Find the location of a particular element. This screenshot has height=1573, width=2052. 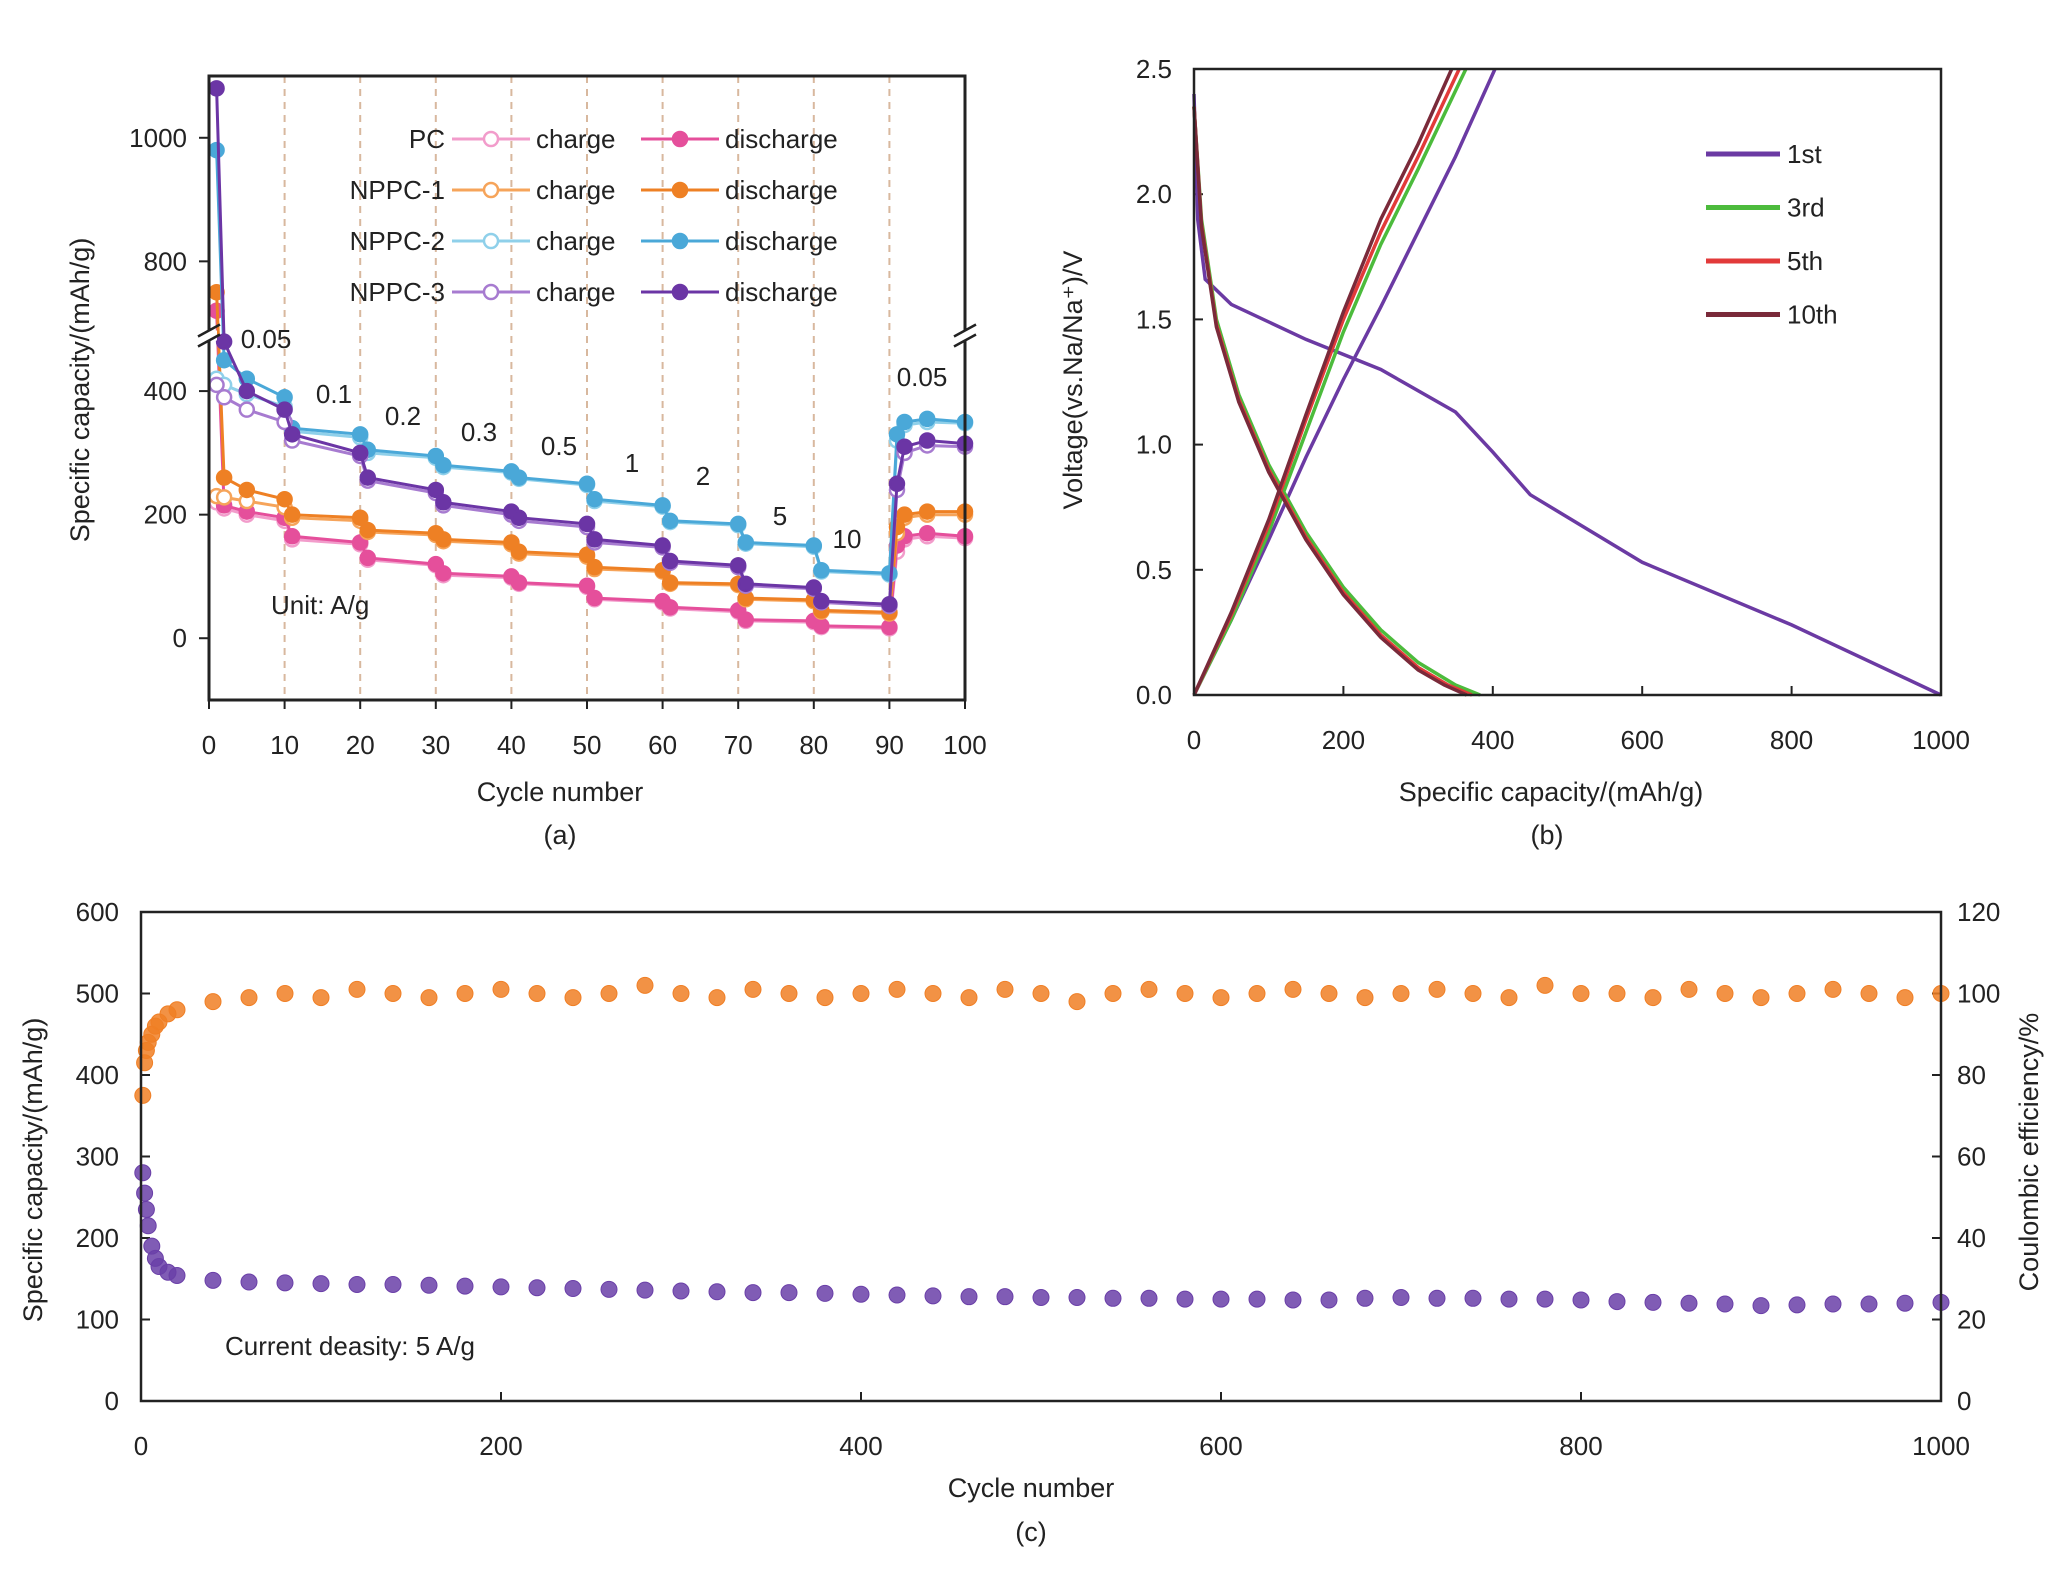

legend-group: NPPC-3 is located at coordinates (397, 292).